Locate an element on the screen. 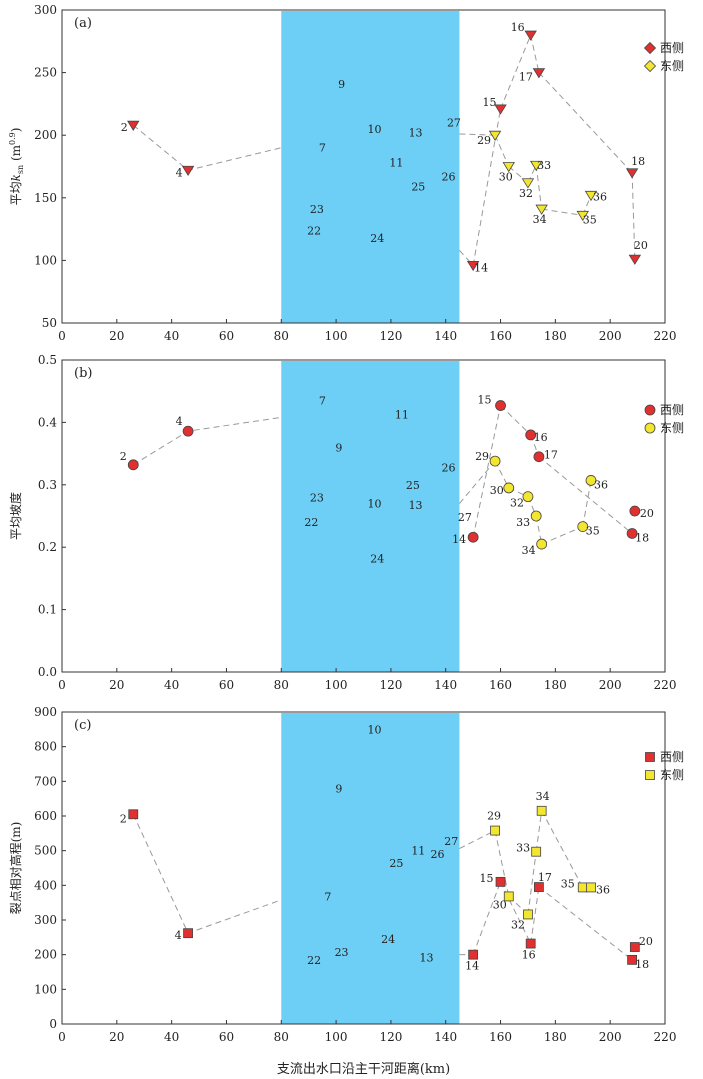 This screenshot has height=1079, width=703. x-tick-label: 120 is located at coordinates (390, 1037).